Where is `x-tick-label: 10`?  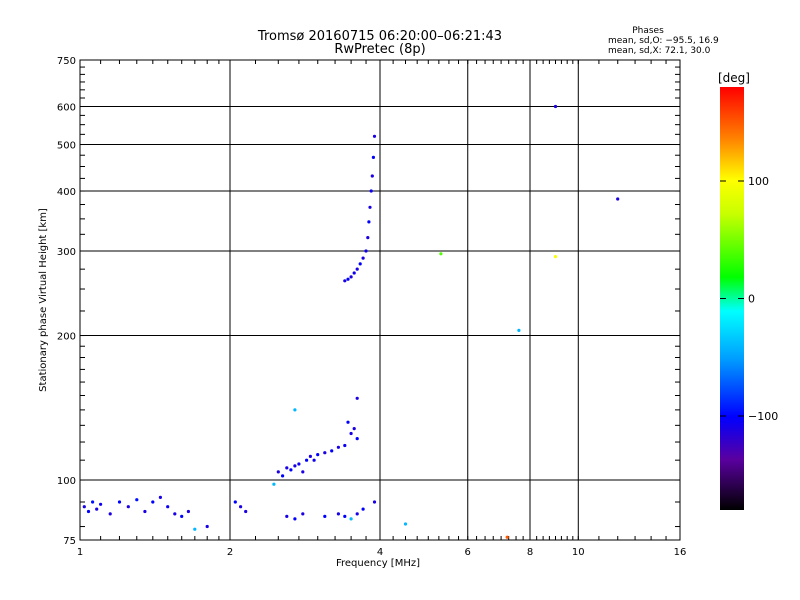 x-tick-label: 10 is located at coordinates (578, 552).